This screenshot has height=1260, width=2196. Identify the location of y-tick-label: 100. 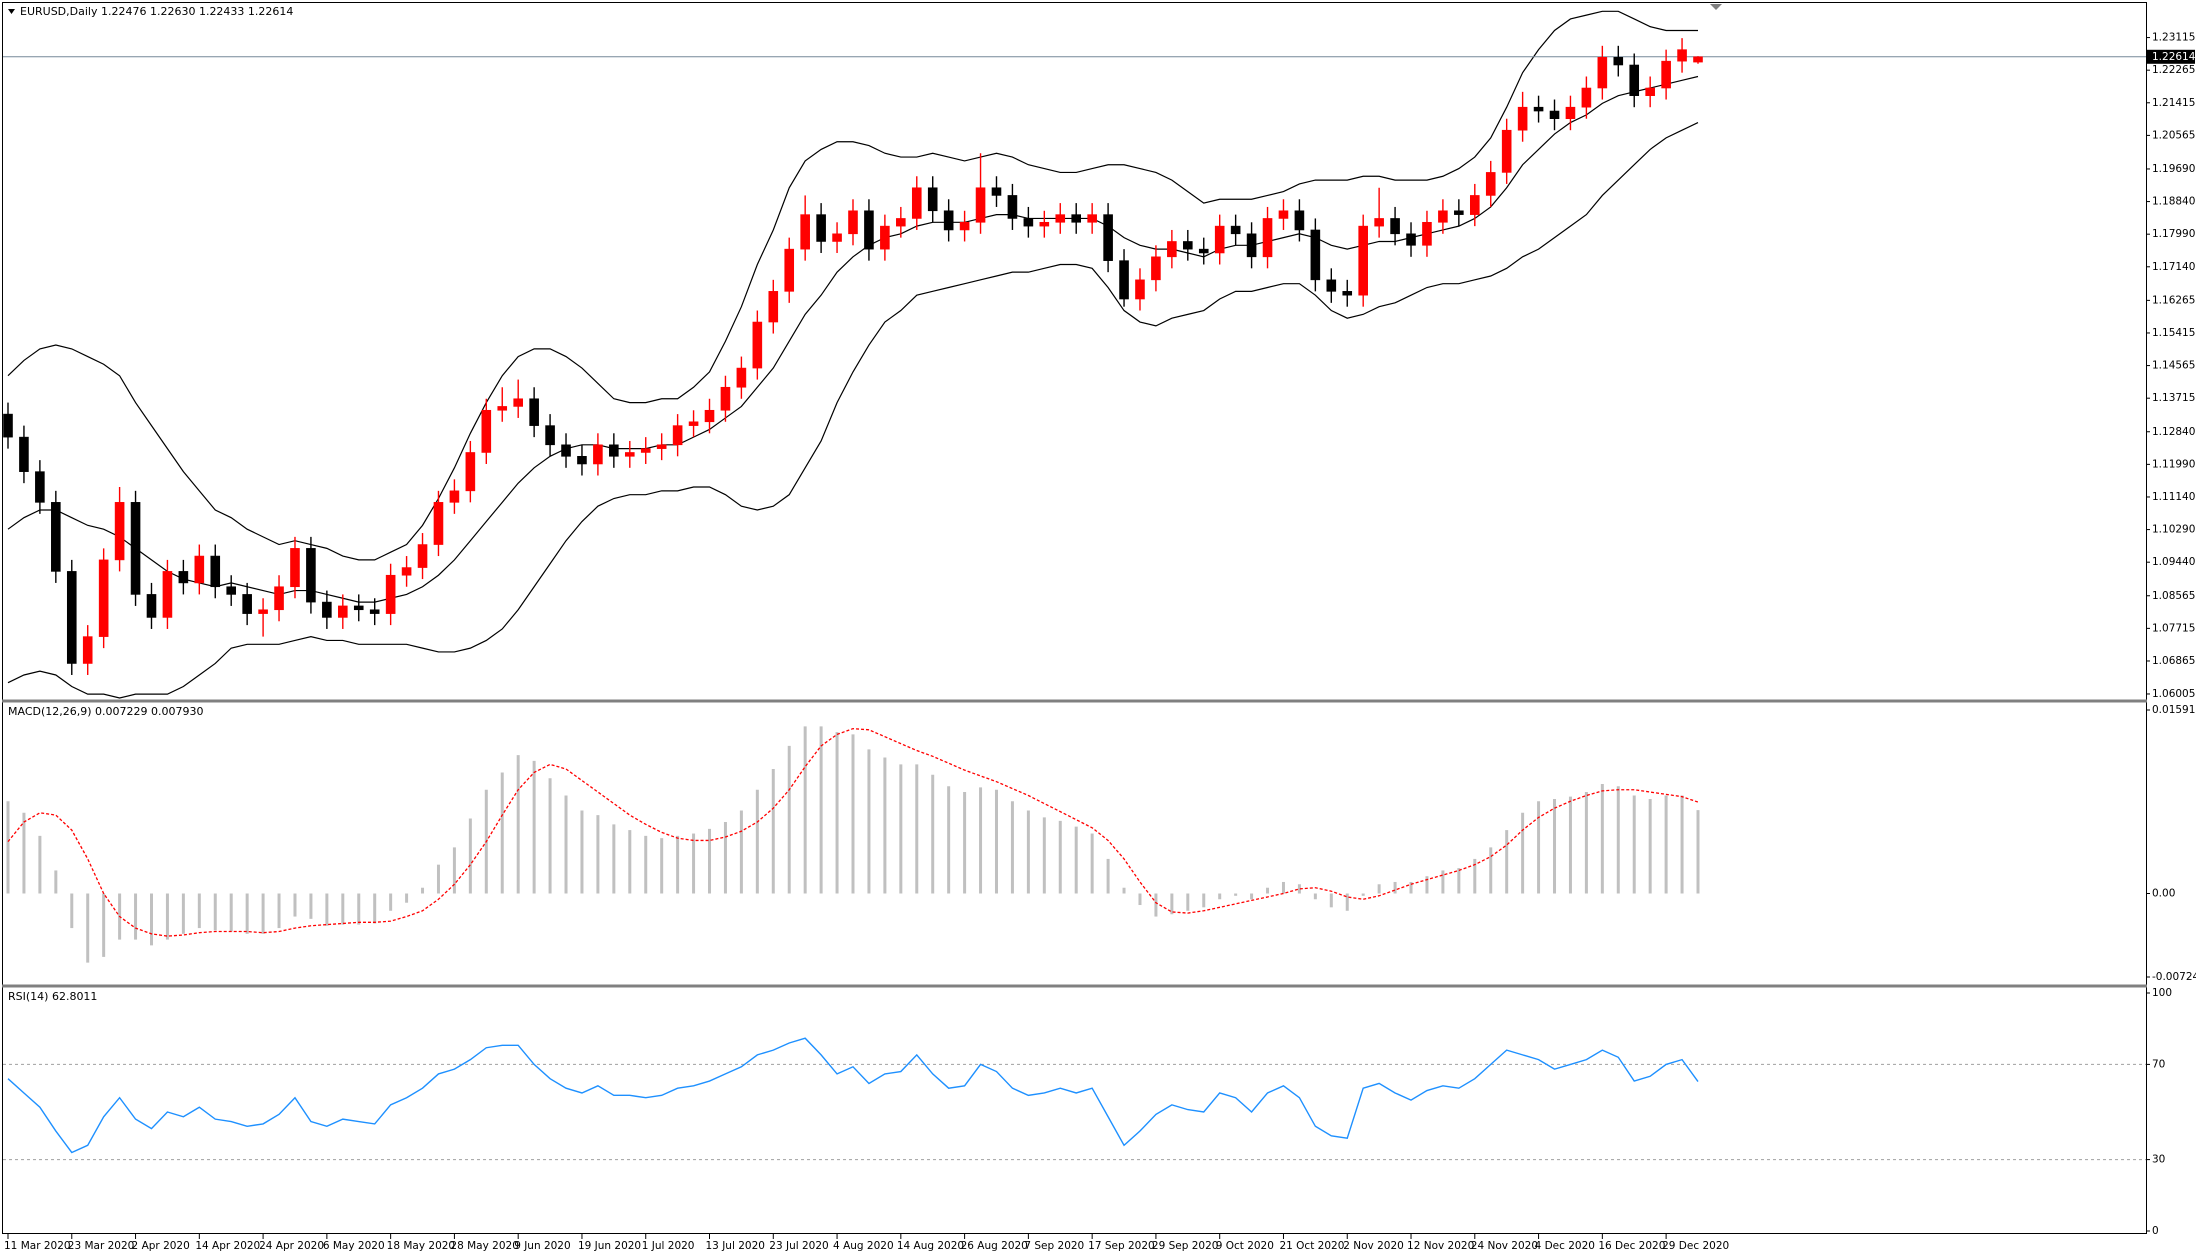
(2162, 993).